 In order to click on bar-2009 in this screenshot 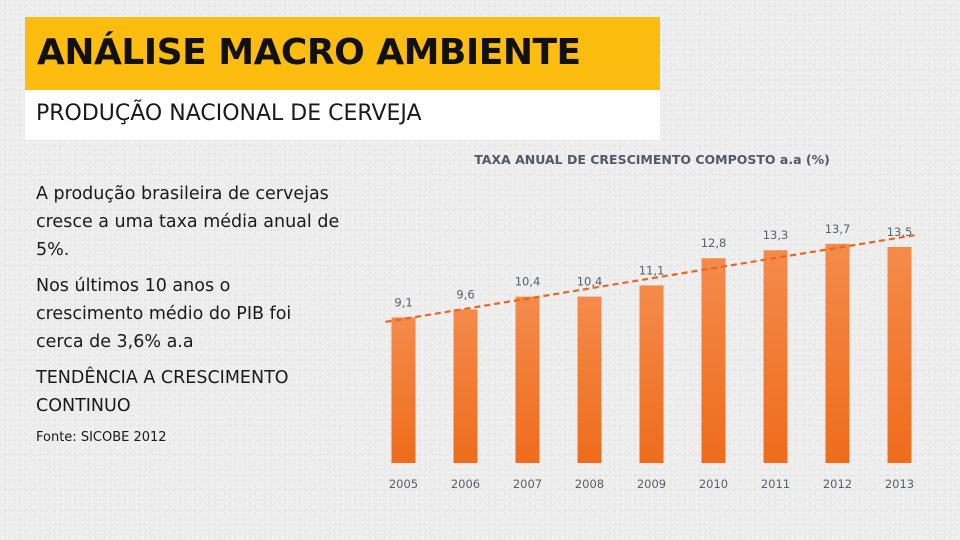, I will do `click(651, 374)`.